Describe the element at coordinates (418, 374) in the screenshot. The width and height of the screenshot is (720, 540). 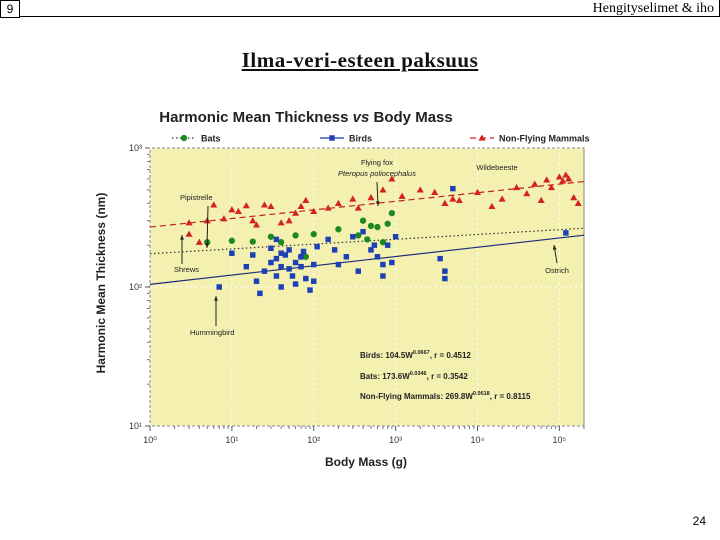
I see `equation-exponent: 0.0346` at that location.